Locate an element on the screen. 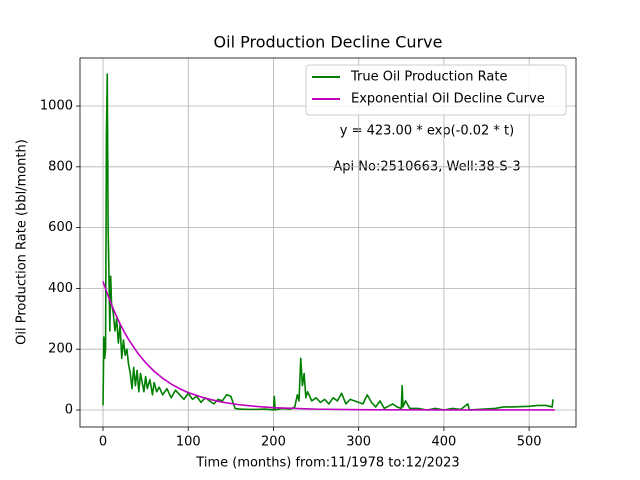 The height and width of the screenshot is (480, 640). legend-box is located at coordinates (436, 90).